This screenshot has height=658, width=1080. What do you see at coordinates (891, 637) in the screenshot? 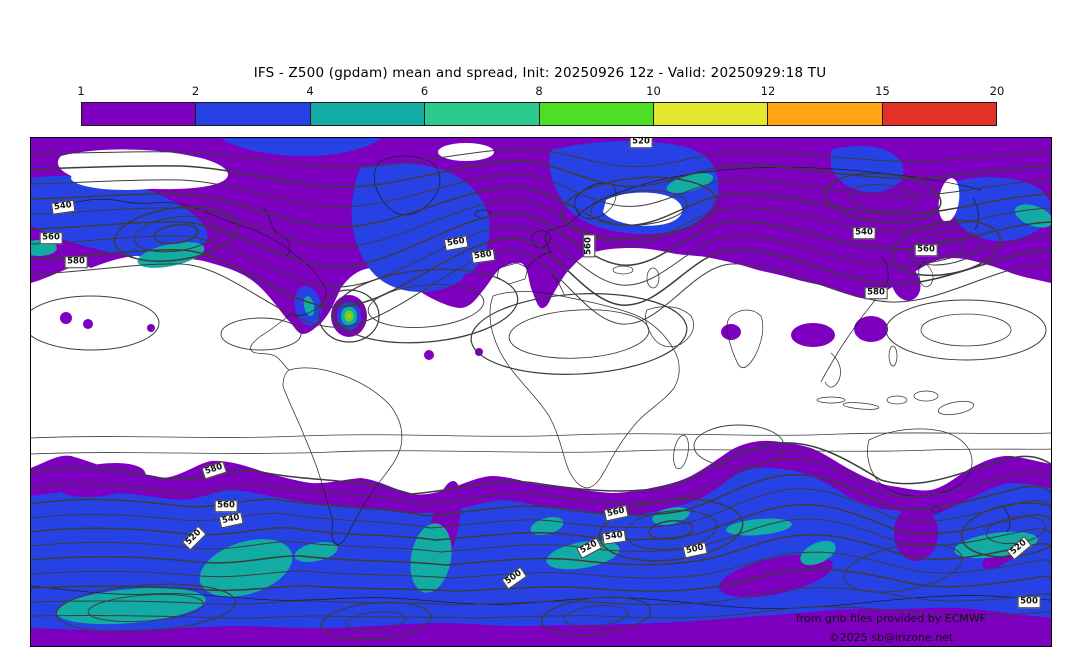
I see `credit-copyright: ©2025 sb@irizone.net` at bounding box center [891, 637].